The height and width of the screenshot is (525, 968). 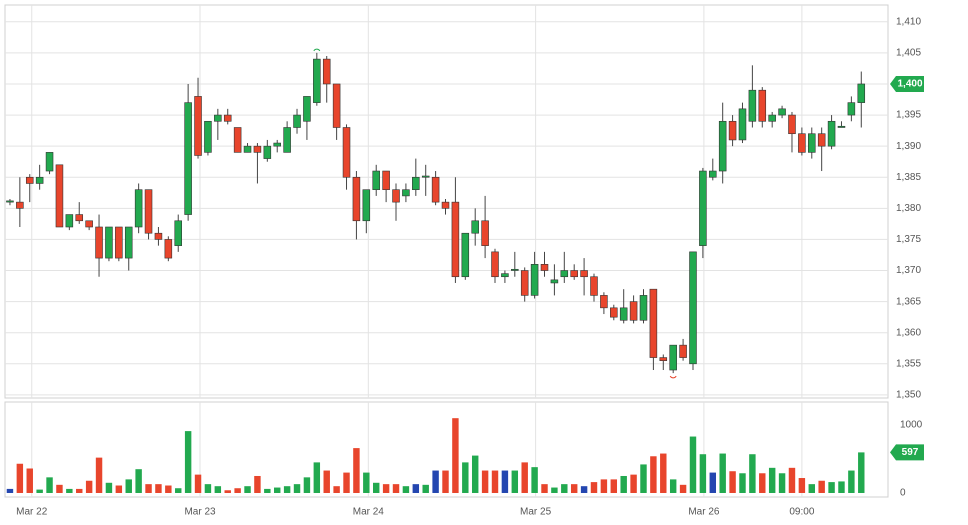 I want to click on y-tick-label: 1,370, so click(x=908, y=270).